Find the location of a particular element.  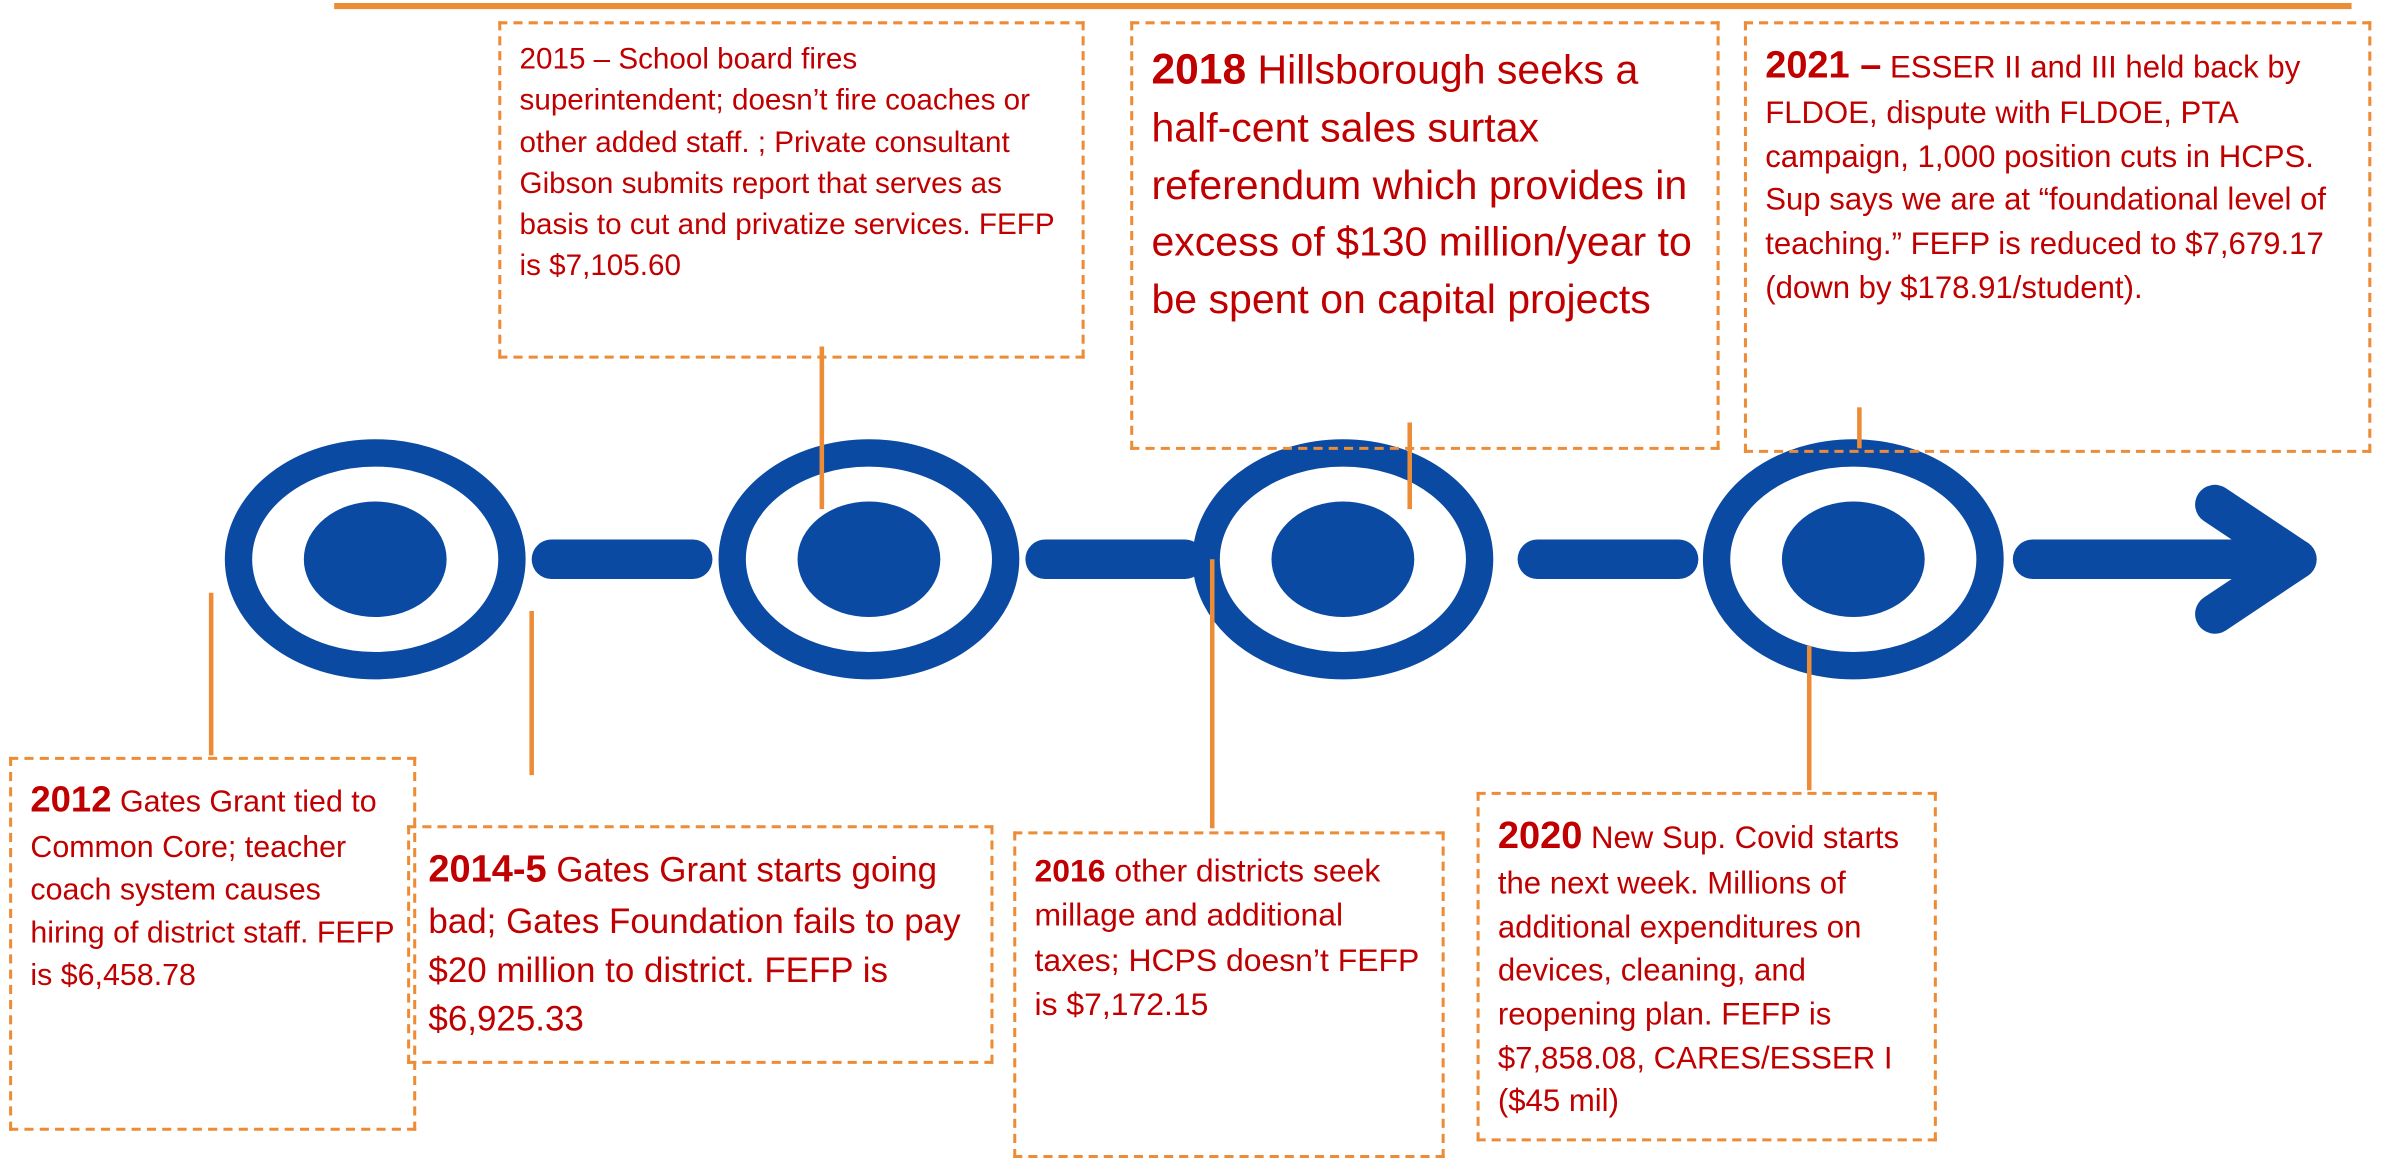

event-year: 2020 is located at coordinates (1540, 836).